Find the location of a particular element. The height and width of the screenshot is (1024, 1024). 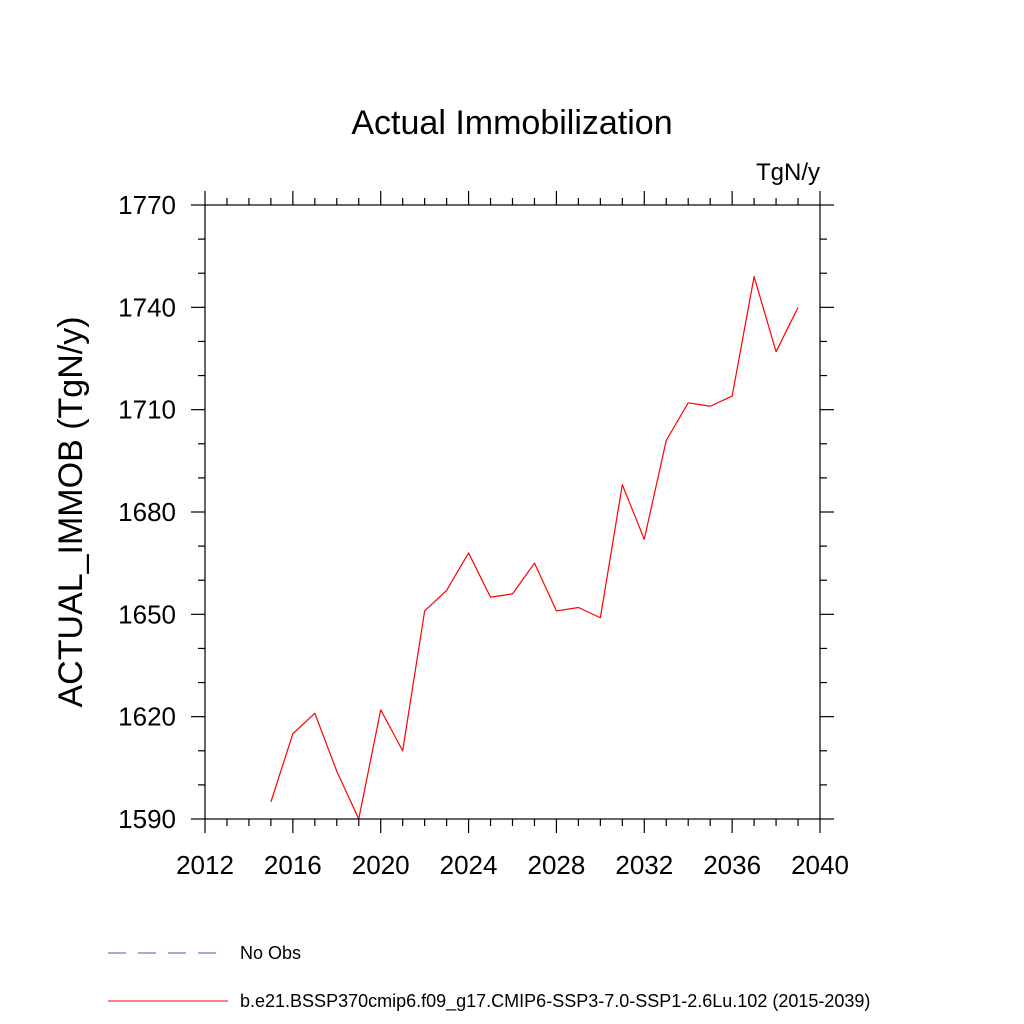

x-tick-label: 2036 is located at coordinates (732, 865).